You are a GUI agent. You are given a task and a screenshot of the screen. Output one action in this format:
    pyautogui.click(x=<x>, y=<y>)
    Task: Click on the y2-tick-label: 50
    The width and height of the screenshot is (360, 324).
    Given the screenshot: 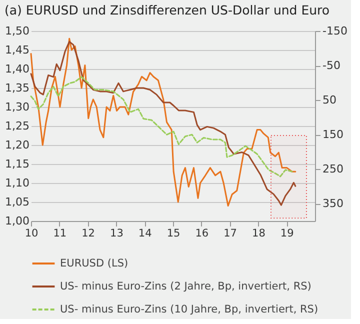 What is the action you would take?
    pyautogui.click(x=329, y=100)
    